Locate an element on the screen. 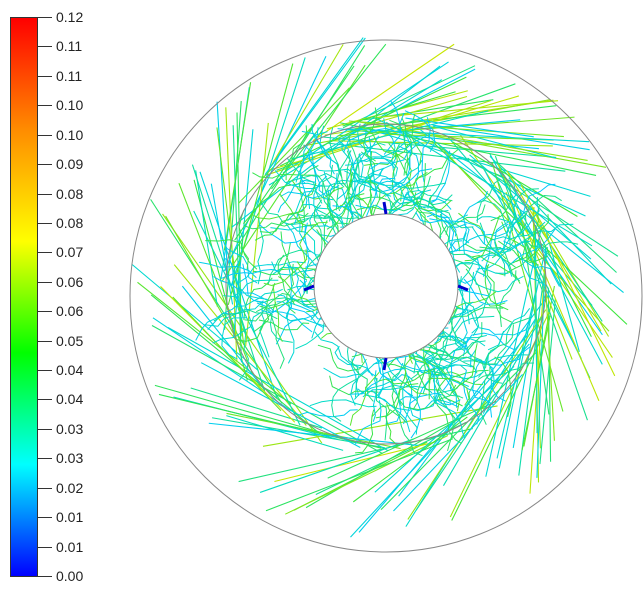 The image size is (643, 592). colorbar-tick-label: 0.01 is located at coordinates (70, 546).